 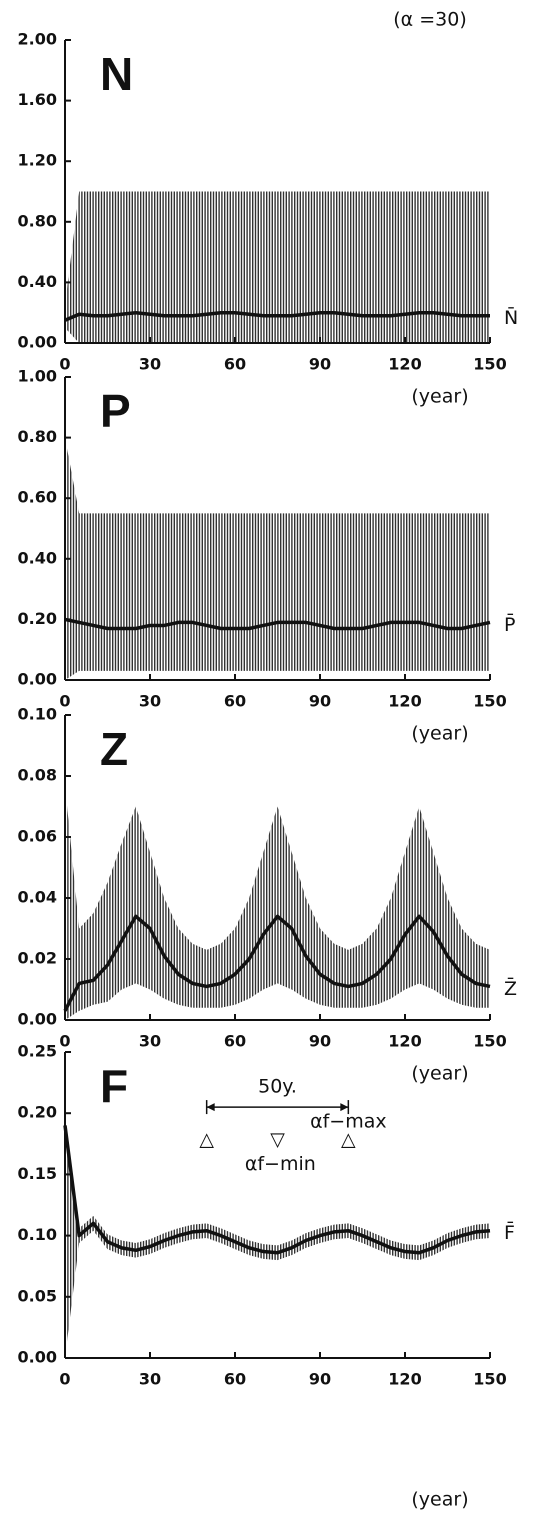 What do you see at coordinates (430, 20) in the screenshot?
I see `caption: (α =30)` at bounding box center [430, 20].